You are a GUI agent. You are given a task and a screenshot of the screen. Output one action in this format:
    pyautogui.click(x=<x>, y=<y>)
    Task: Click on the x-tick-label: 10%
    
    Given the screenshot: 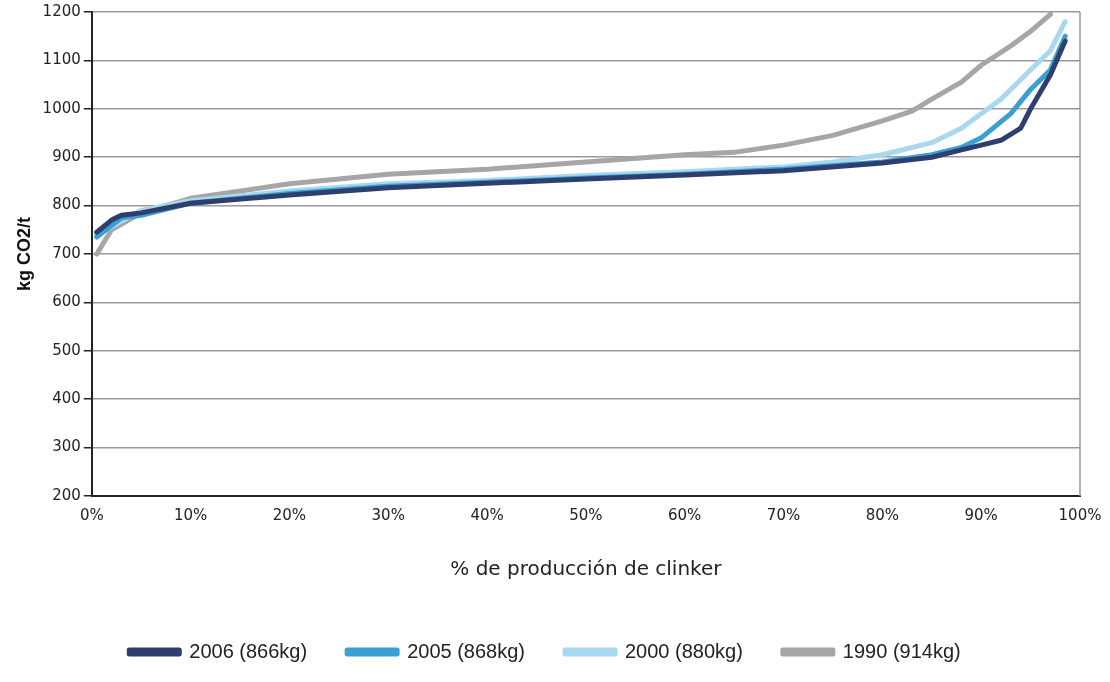 What is the action you would take?
    pyautogui.click(x=190, y=514)
    